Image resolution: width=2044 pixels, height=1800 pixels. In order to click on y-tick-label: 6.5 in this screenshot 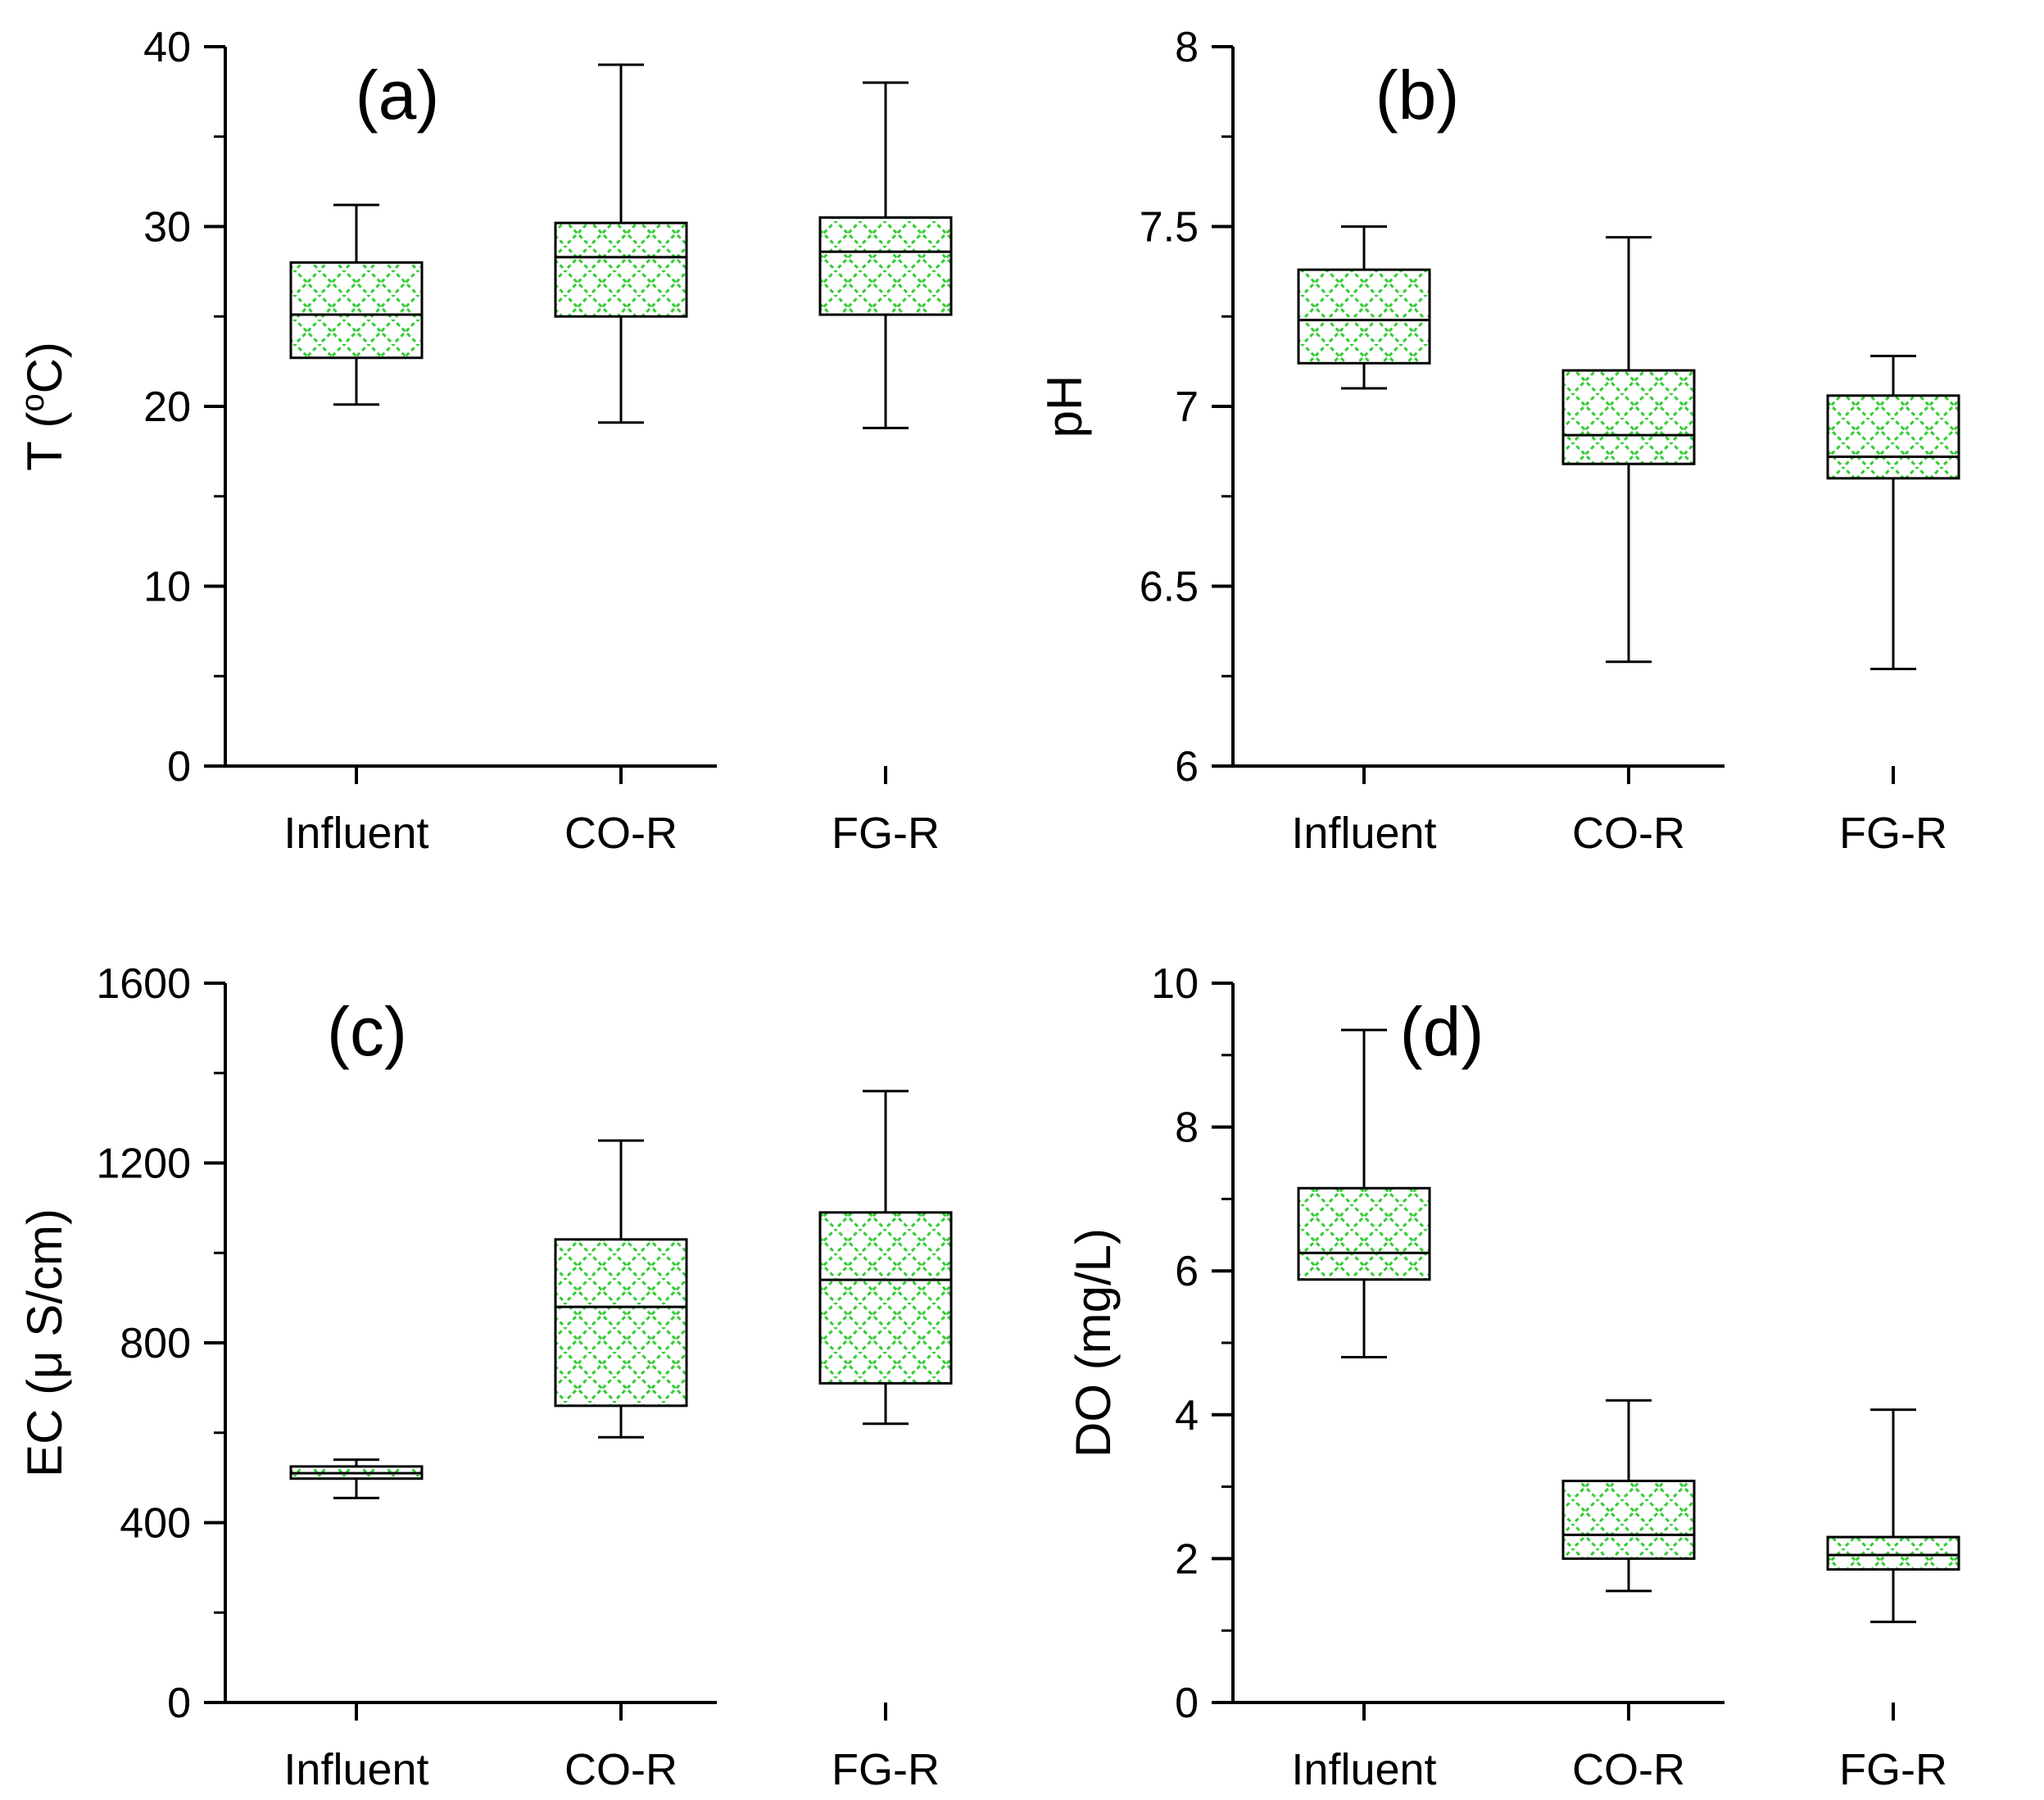, I will do `click(1169, 588)`.